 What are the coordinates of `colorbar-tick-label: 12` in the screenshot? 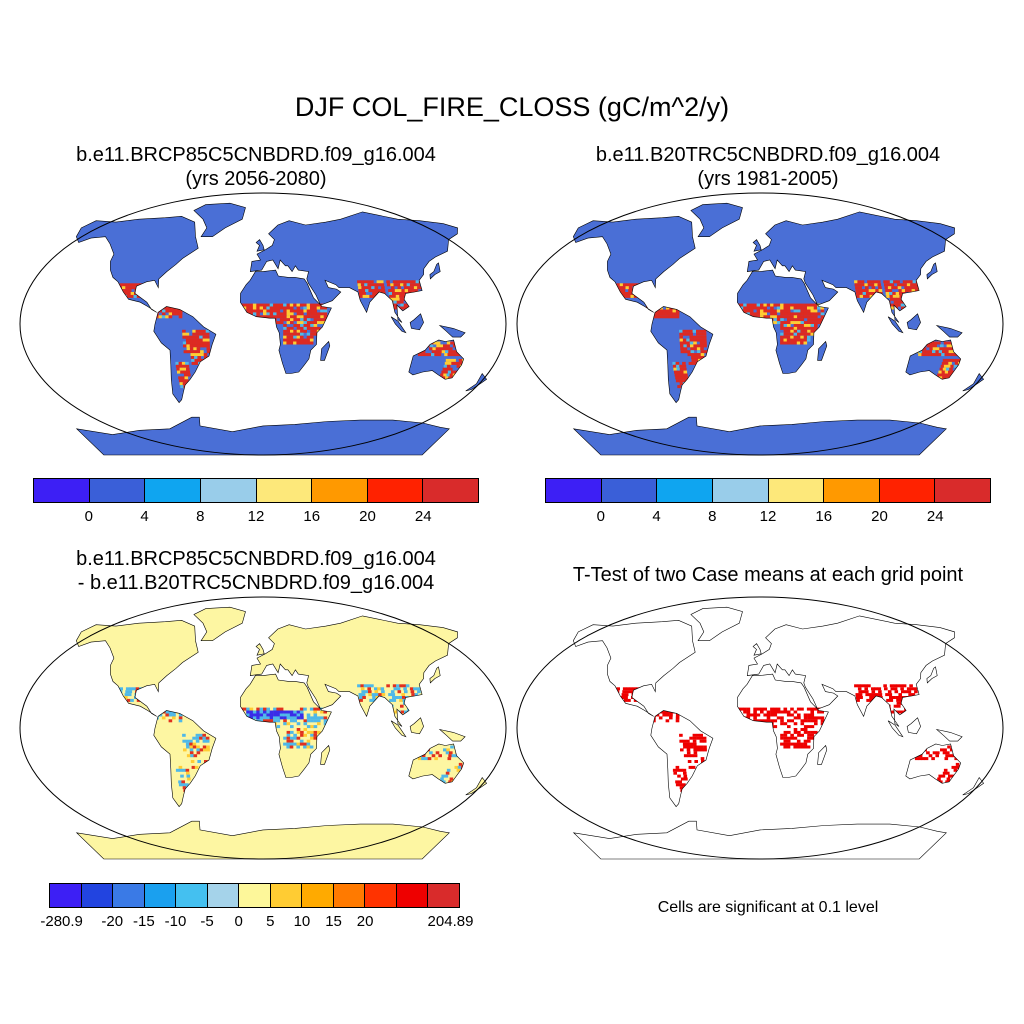 It's located at (768, 516).